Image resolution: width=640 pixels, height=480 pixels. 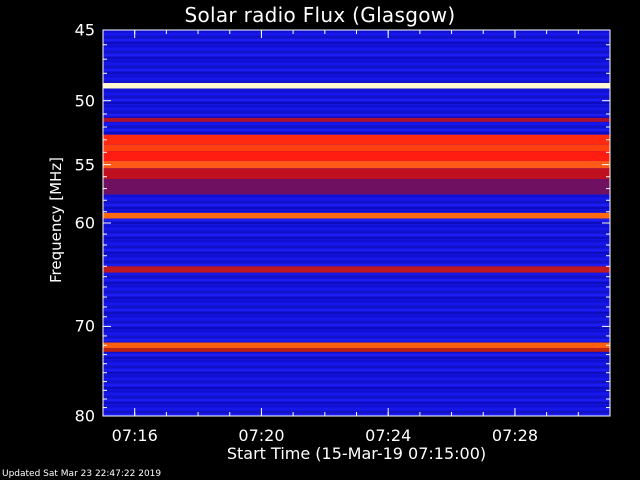 I want to click on y-tick-label: 55, so click(x=84, y=165).